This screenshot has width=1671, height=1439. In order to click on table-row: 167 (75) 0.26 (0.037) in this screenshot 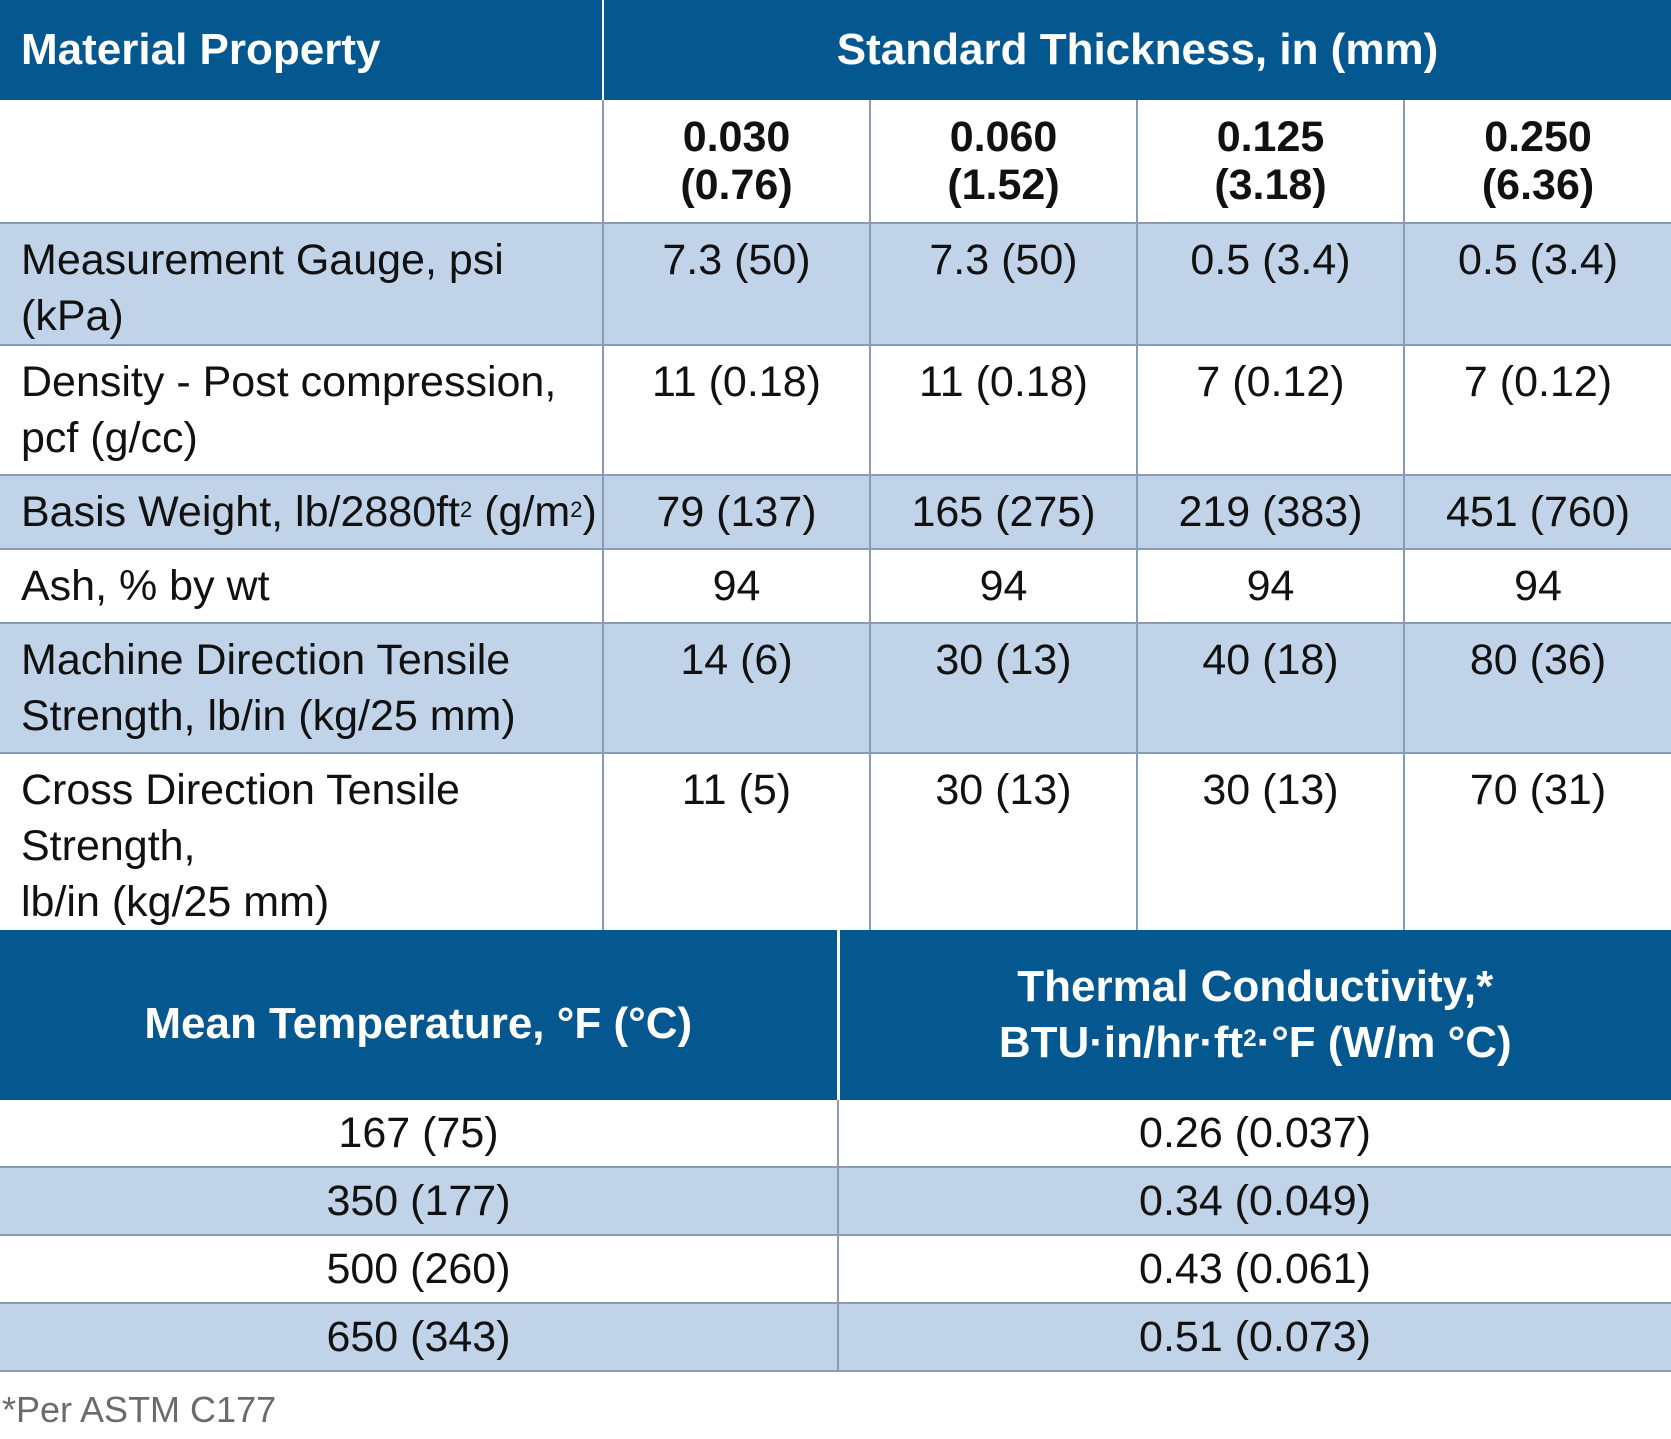, I will do `click(835, 1134)`.